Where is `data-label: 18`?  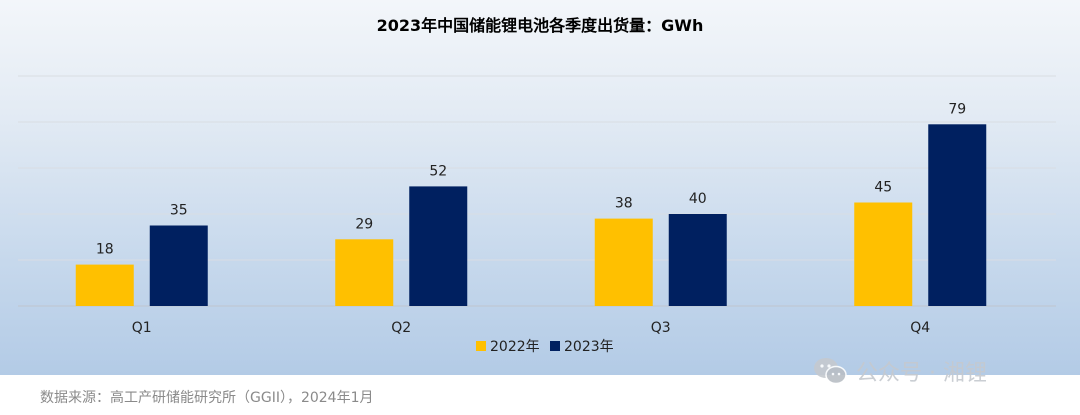
data-label: 18 is located at coordinates (105, 250).